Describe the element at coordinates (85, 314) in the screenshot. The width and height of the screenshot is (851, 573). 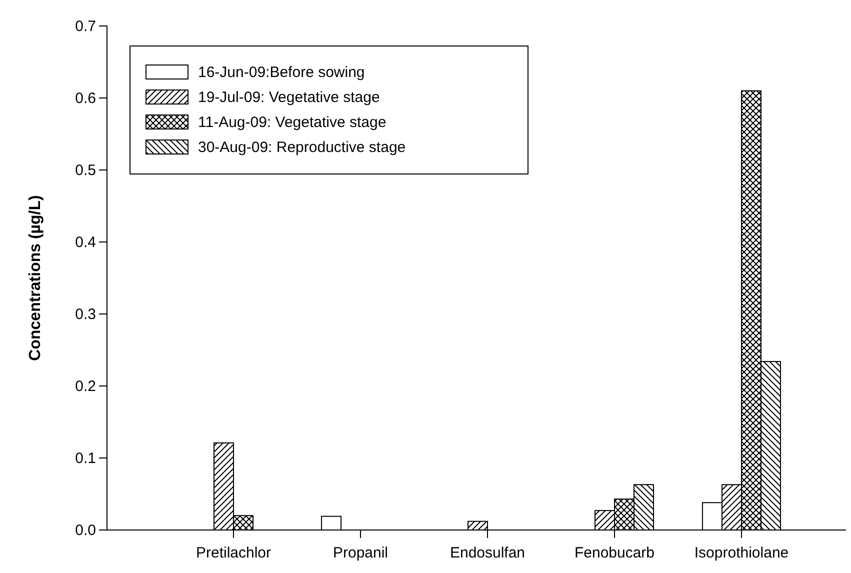
I see `y-tick-label: 0.3` at that location.